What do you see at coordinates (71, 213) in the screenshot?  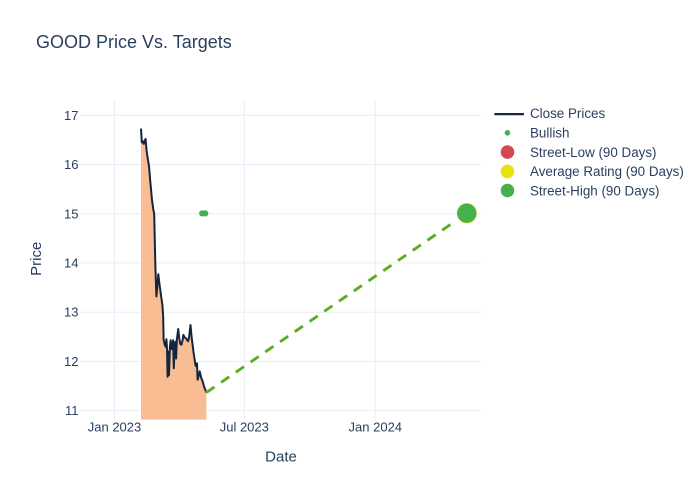 I see `svg-text: 15` at bounding box center [71, 213].